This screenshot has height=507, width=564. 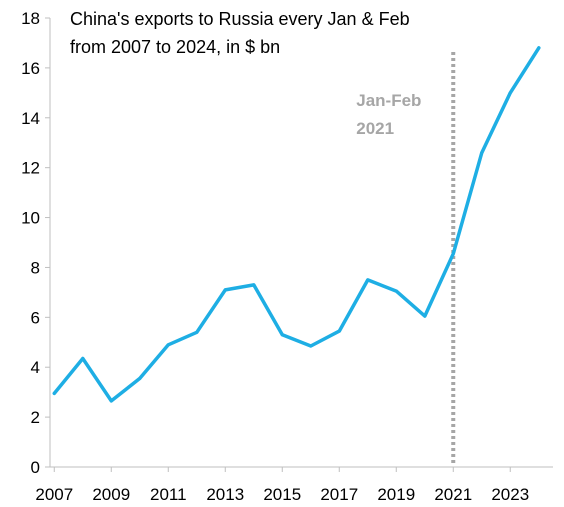 I want to click on y-tick-label: 4, so click(x=35, y=367).